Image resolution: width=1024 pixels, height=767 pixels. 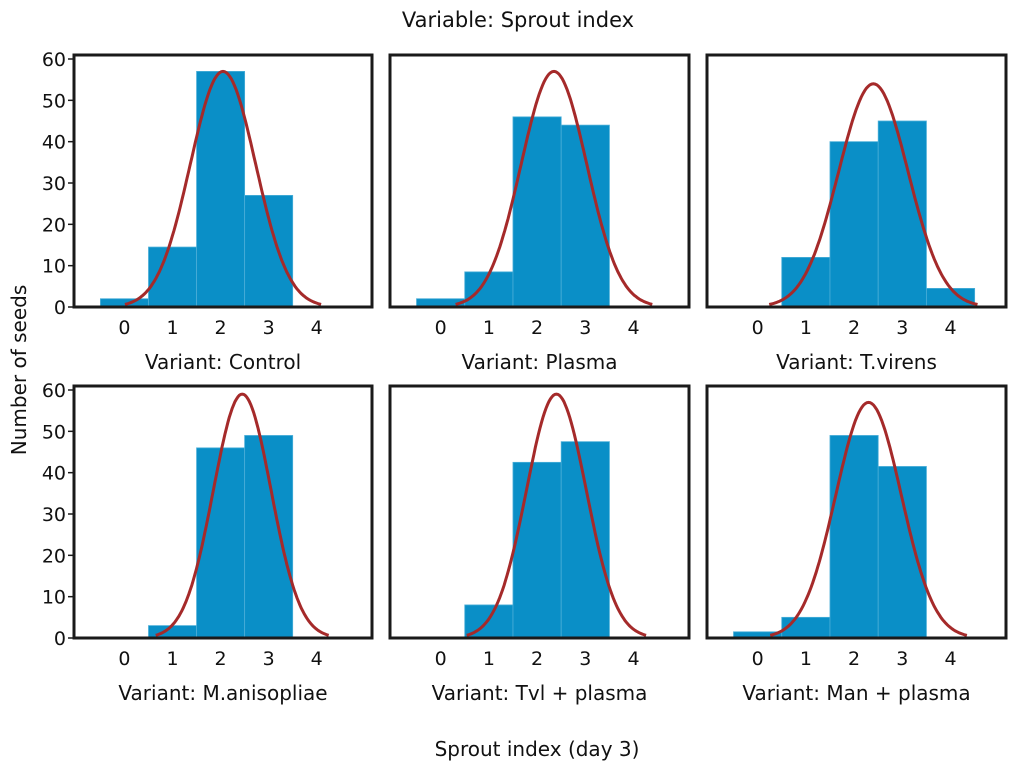 What do you see at coordinates (19, 370) in the screenshot?
I see `y-axis-label: Number of seeds` at bounding box center [19, 370].